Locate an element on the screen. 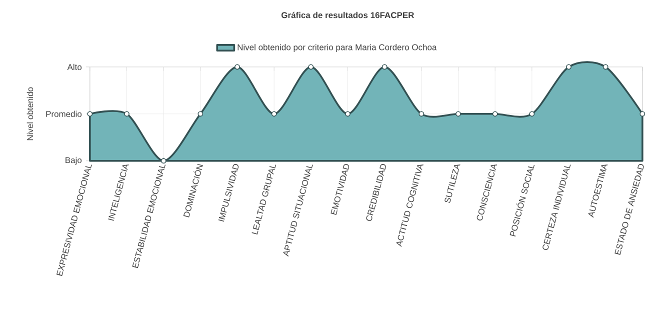 This screenshot has width=648, height=324. chart-title: Gráfica de resultados 16FACPER is located at coordinates (347, 15).